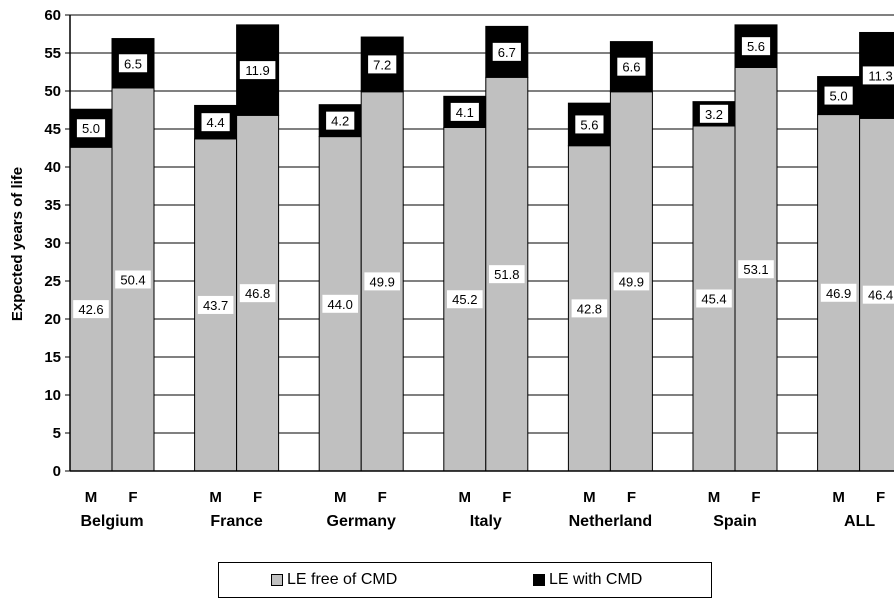  What do you see at coordinates (57, 471) in the screenshot?
I see `y-tick-label: 0` at bounding box center [57, 471].